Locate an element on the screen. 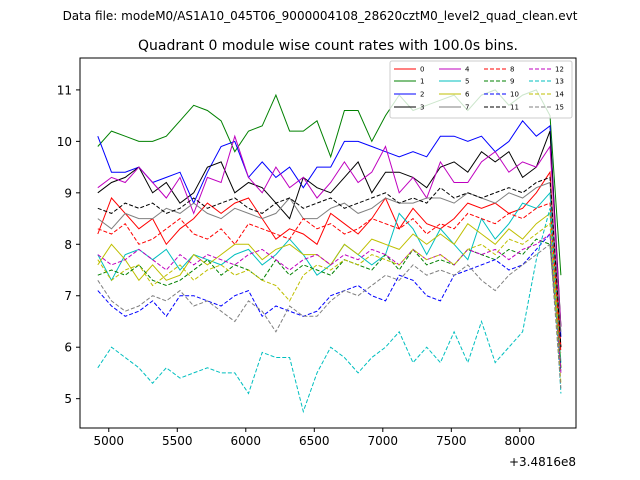  y-tick-label: 8 is located at coordinates (68, 245).